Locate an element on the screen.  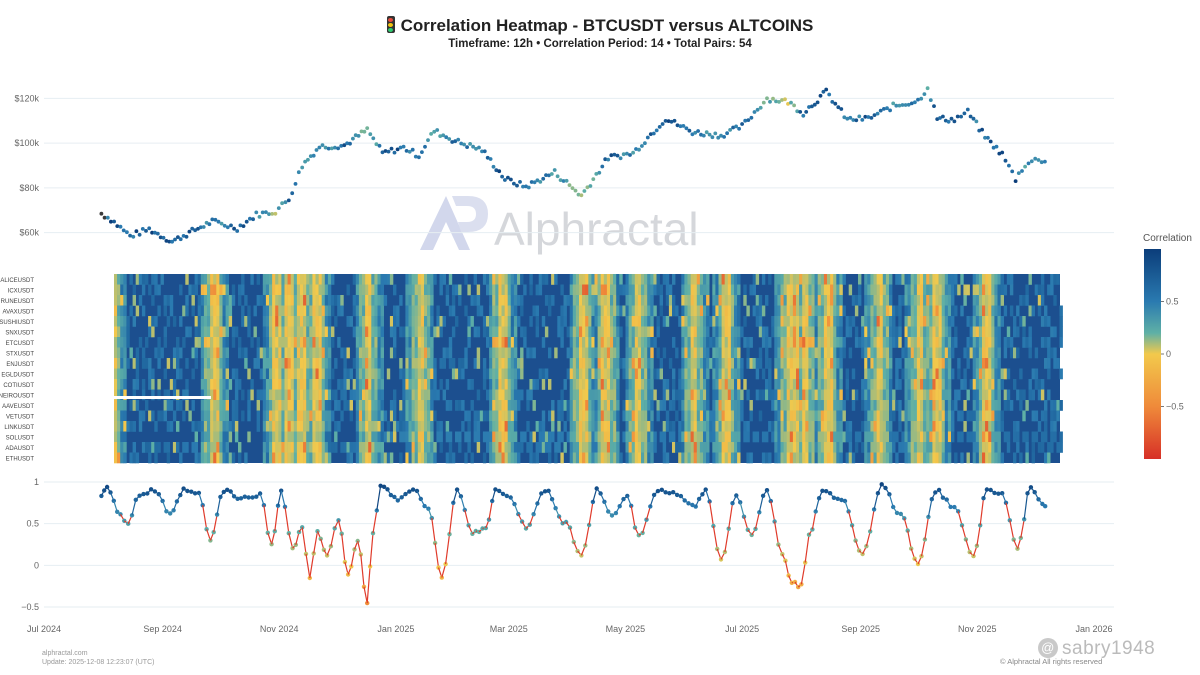
corr-point is located at coordinates (413, 489).